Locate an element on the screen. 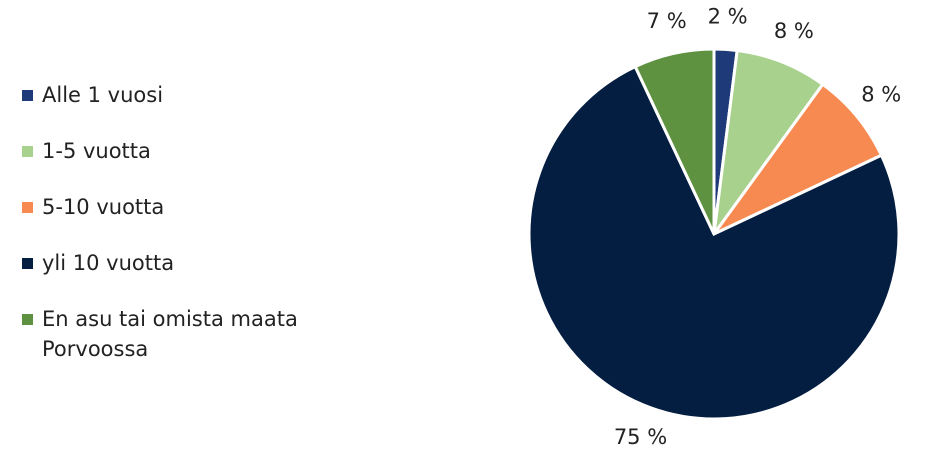 Image resolution: width=938 pixels, height=449 pixels. legend-label: 1-5 vuotta is located at coordinates (96, 151).